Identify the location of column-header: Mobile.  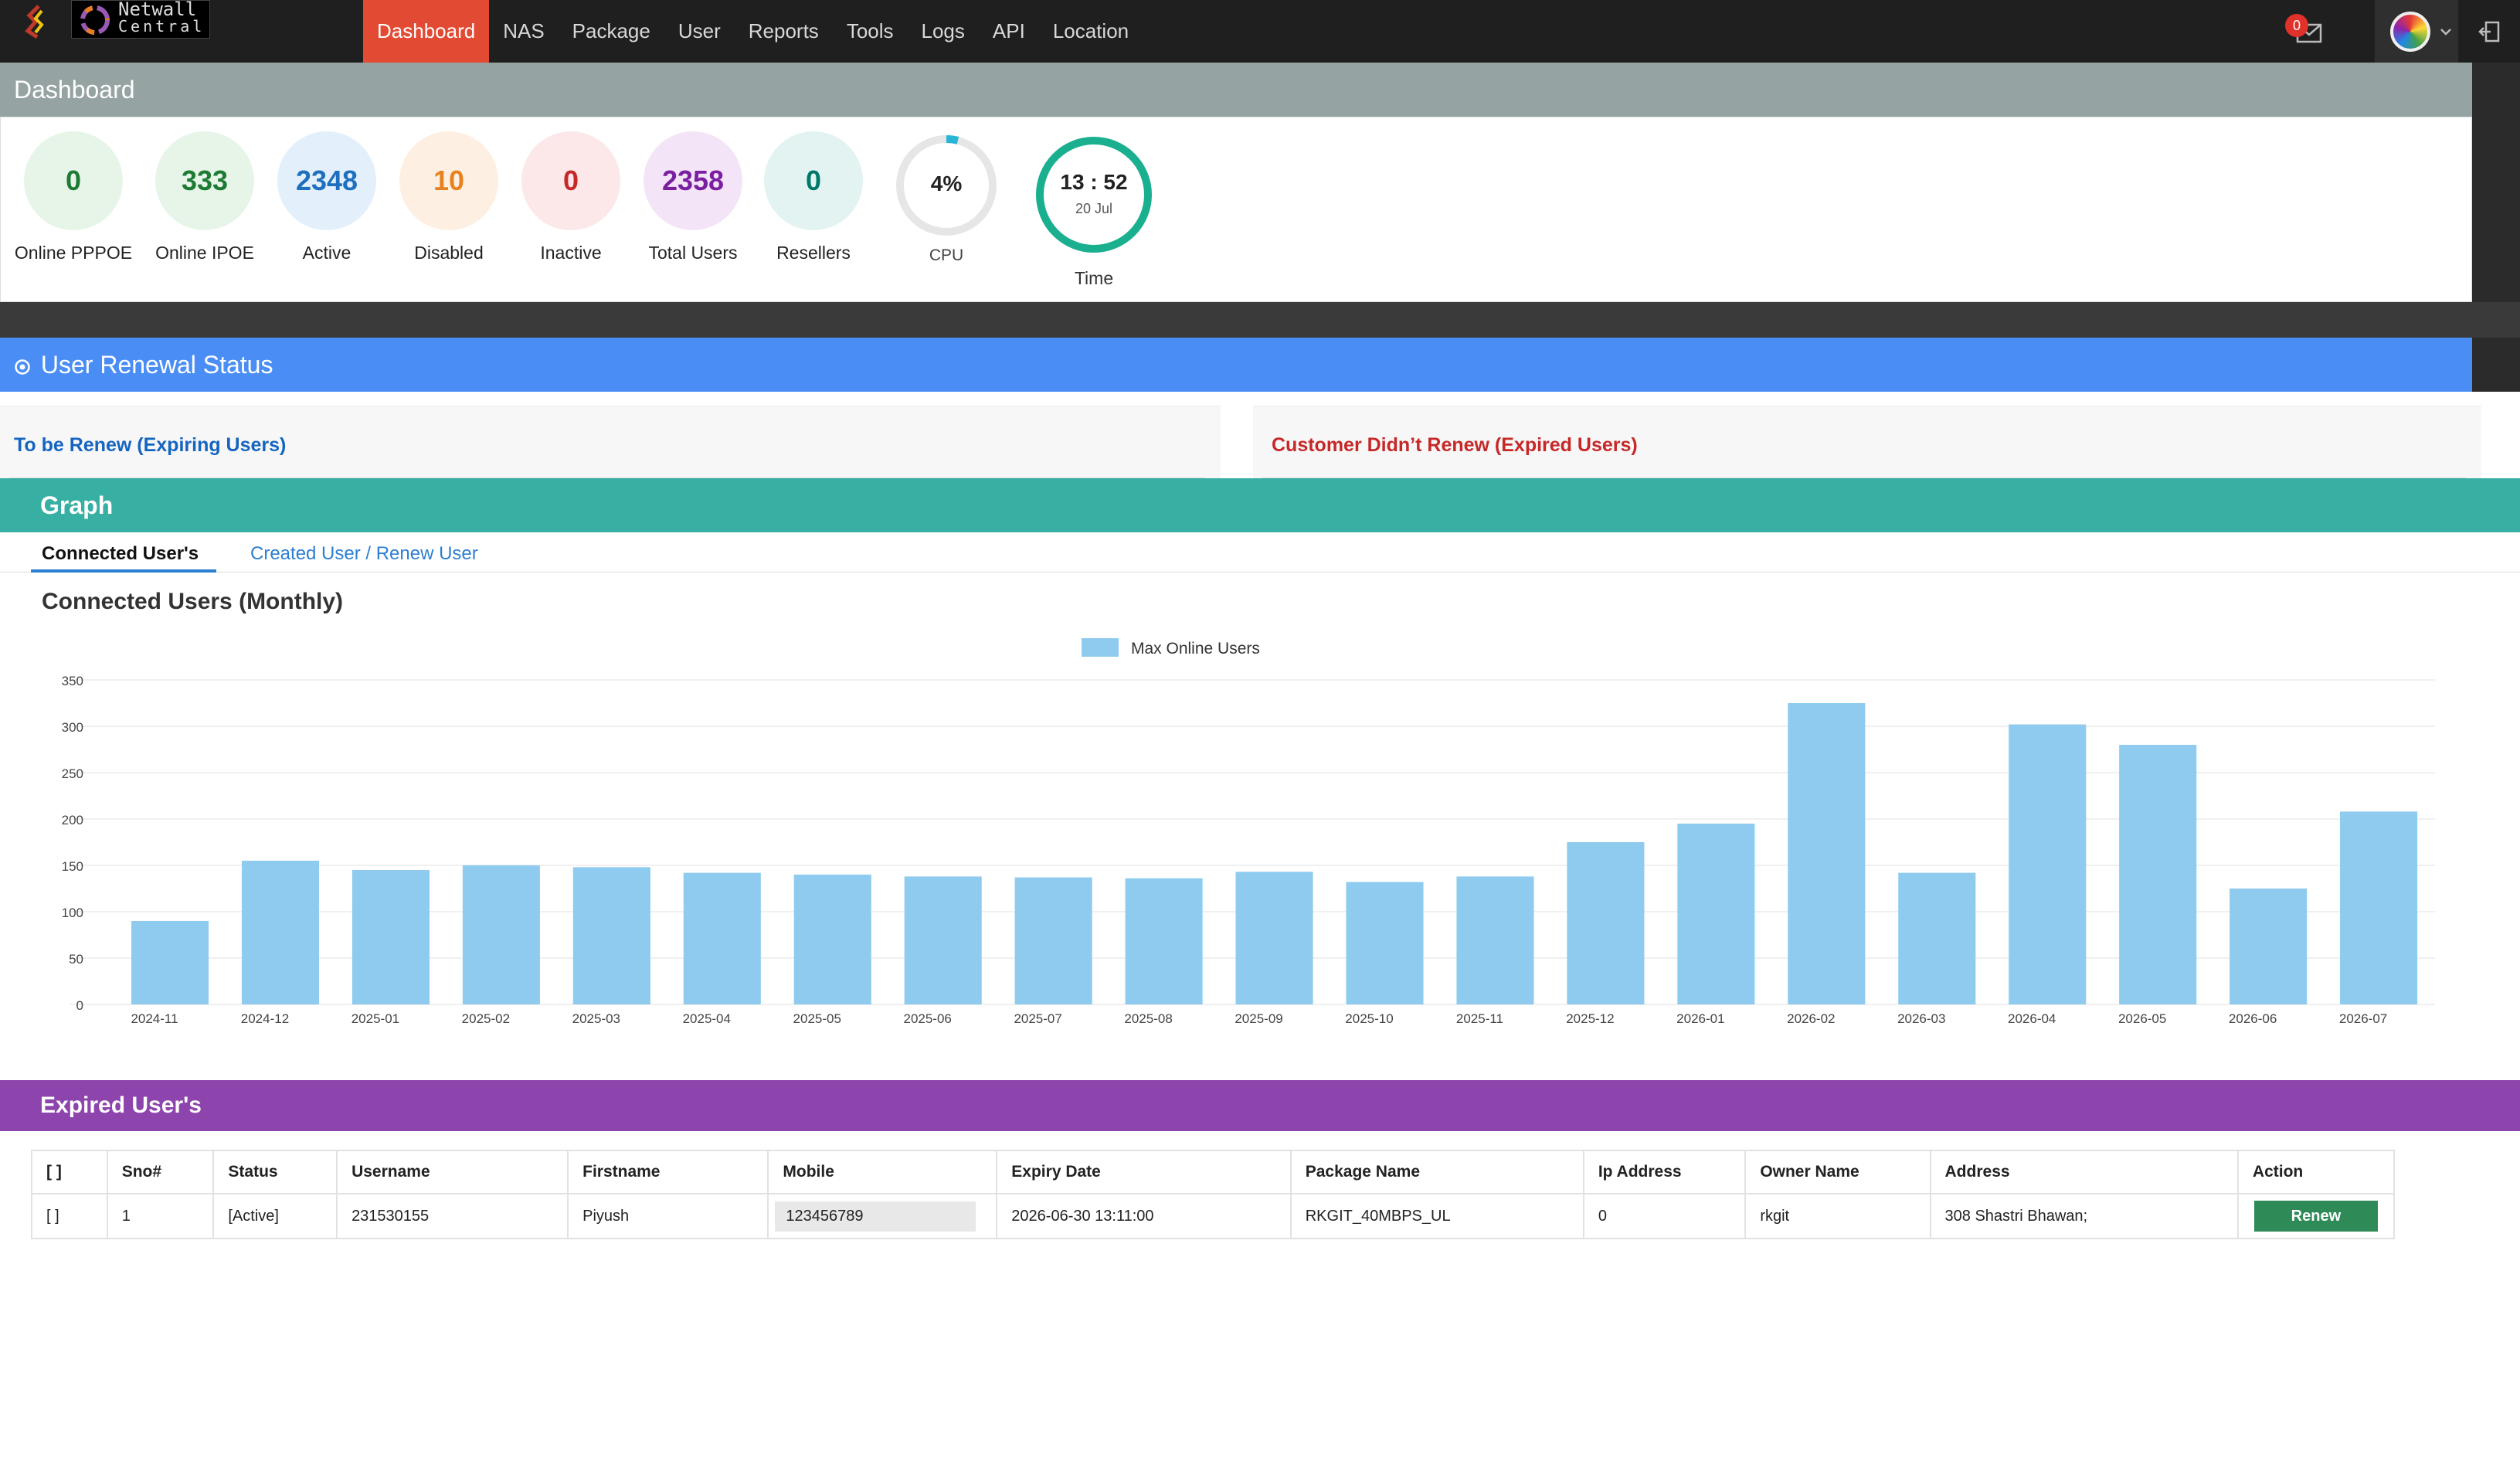
(882, 1172).